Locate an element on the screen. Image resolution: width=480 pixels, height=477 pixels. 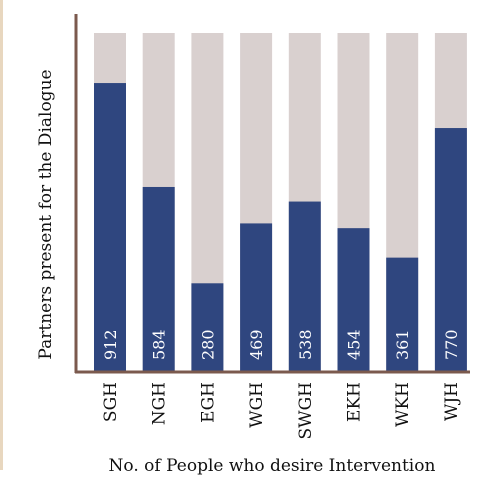
x-tick-label-ekh: EKH is located at coordinates (355, 402).